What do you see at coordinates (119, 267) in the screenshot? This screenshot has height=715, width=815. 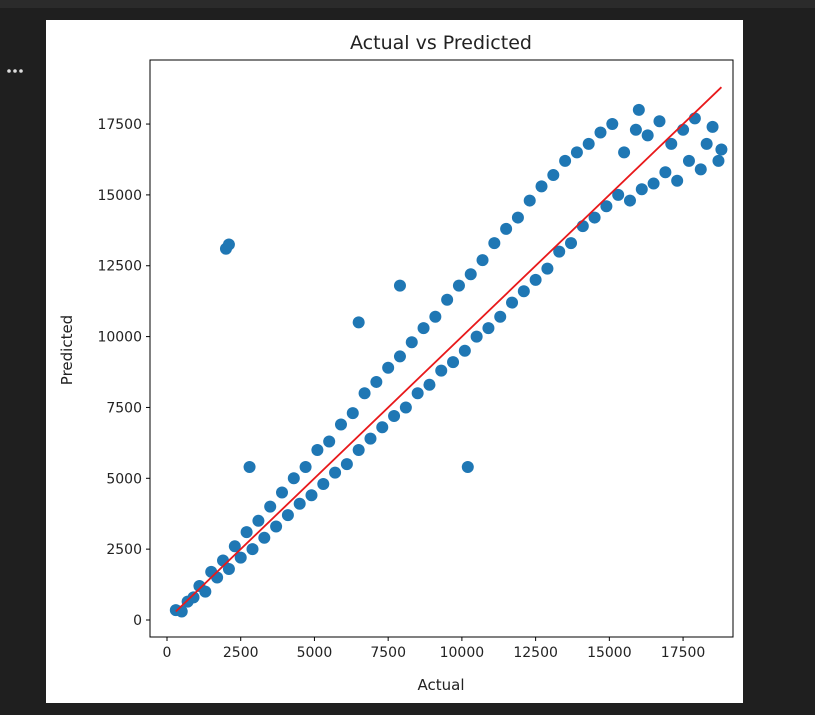 I see `y-tick-label: 12500` at bounding box center [119, 267].